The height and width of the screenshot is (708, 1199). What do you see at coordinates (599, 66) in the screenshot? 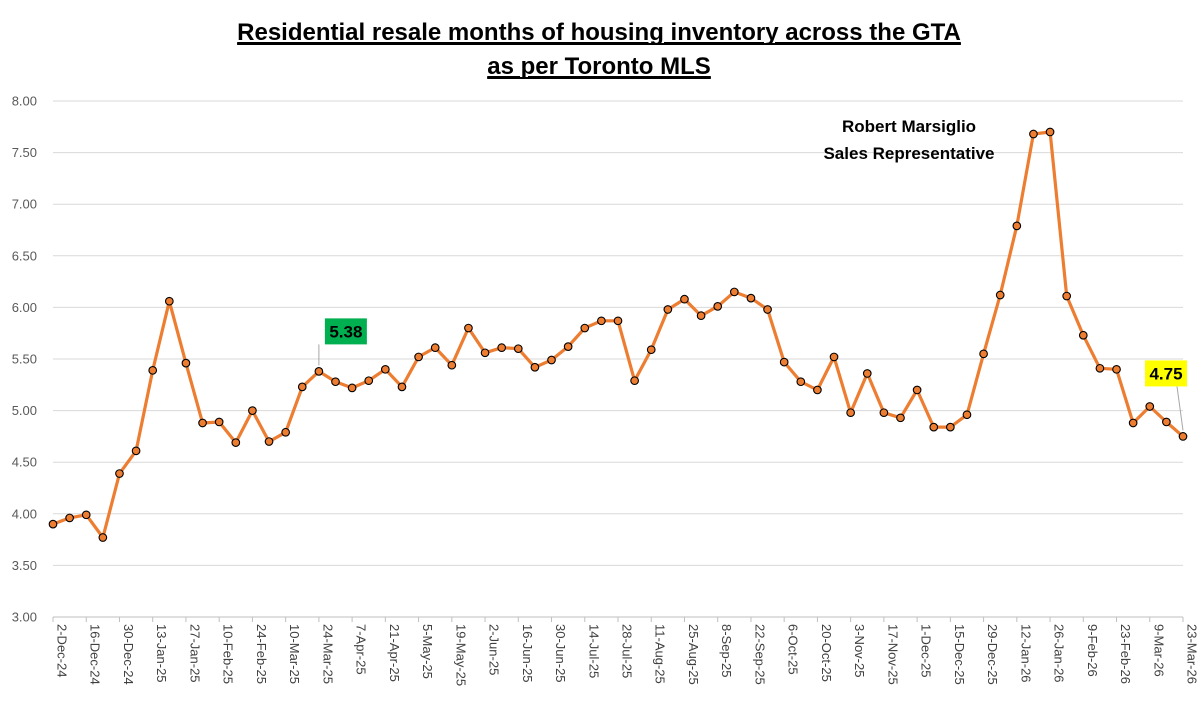
I see `chart-subtitle: as per Toronto MLS` at bounding box center [599, 66].